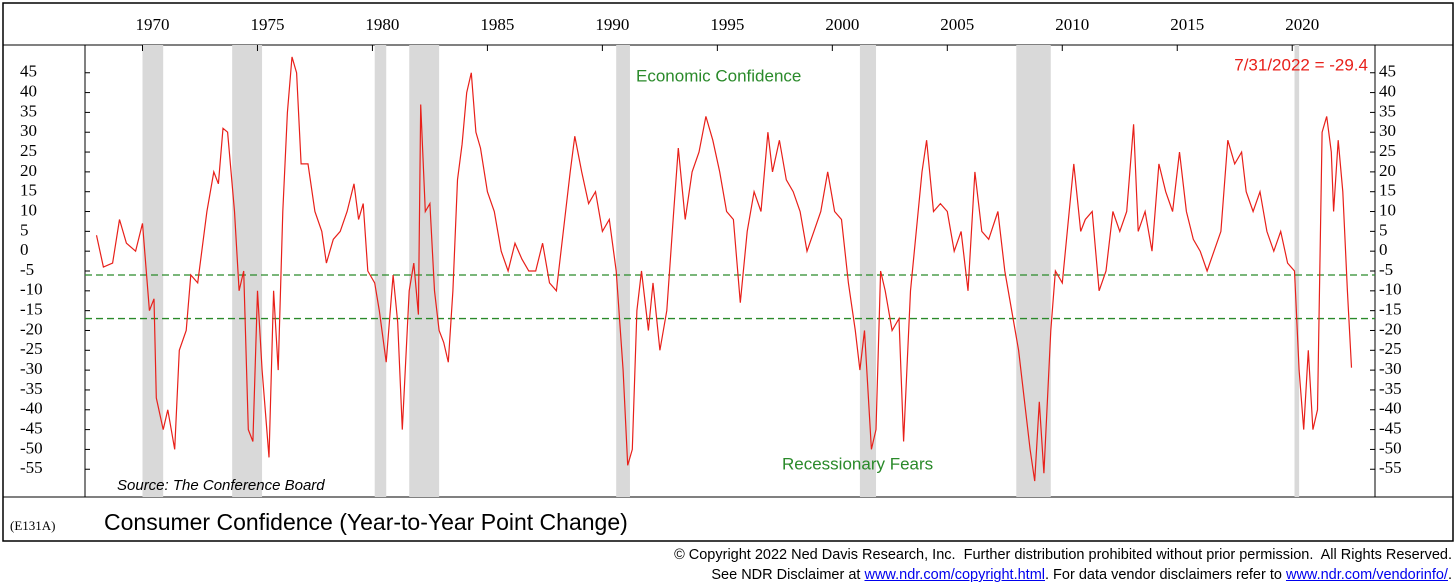  I want to click on y-tick-label: -20, so click(31, 328).